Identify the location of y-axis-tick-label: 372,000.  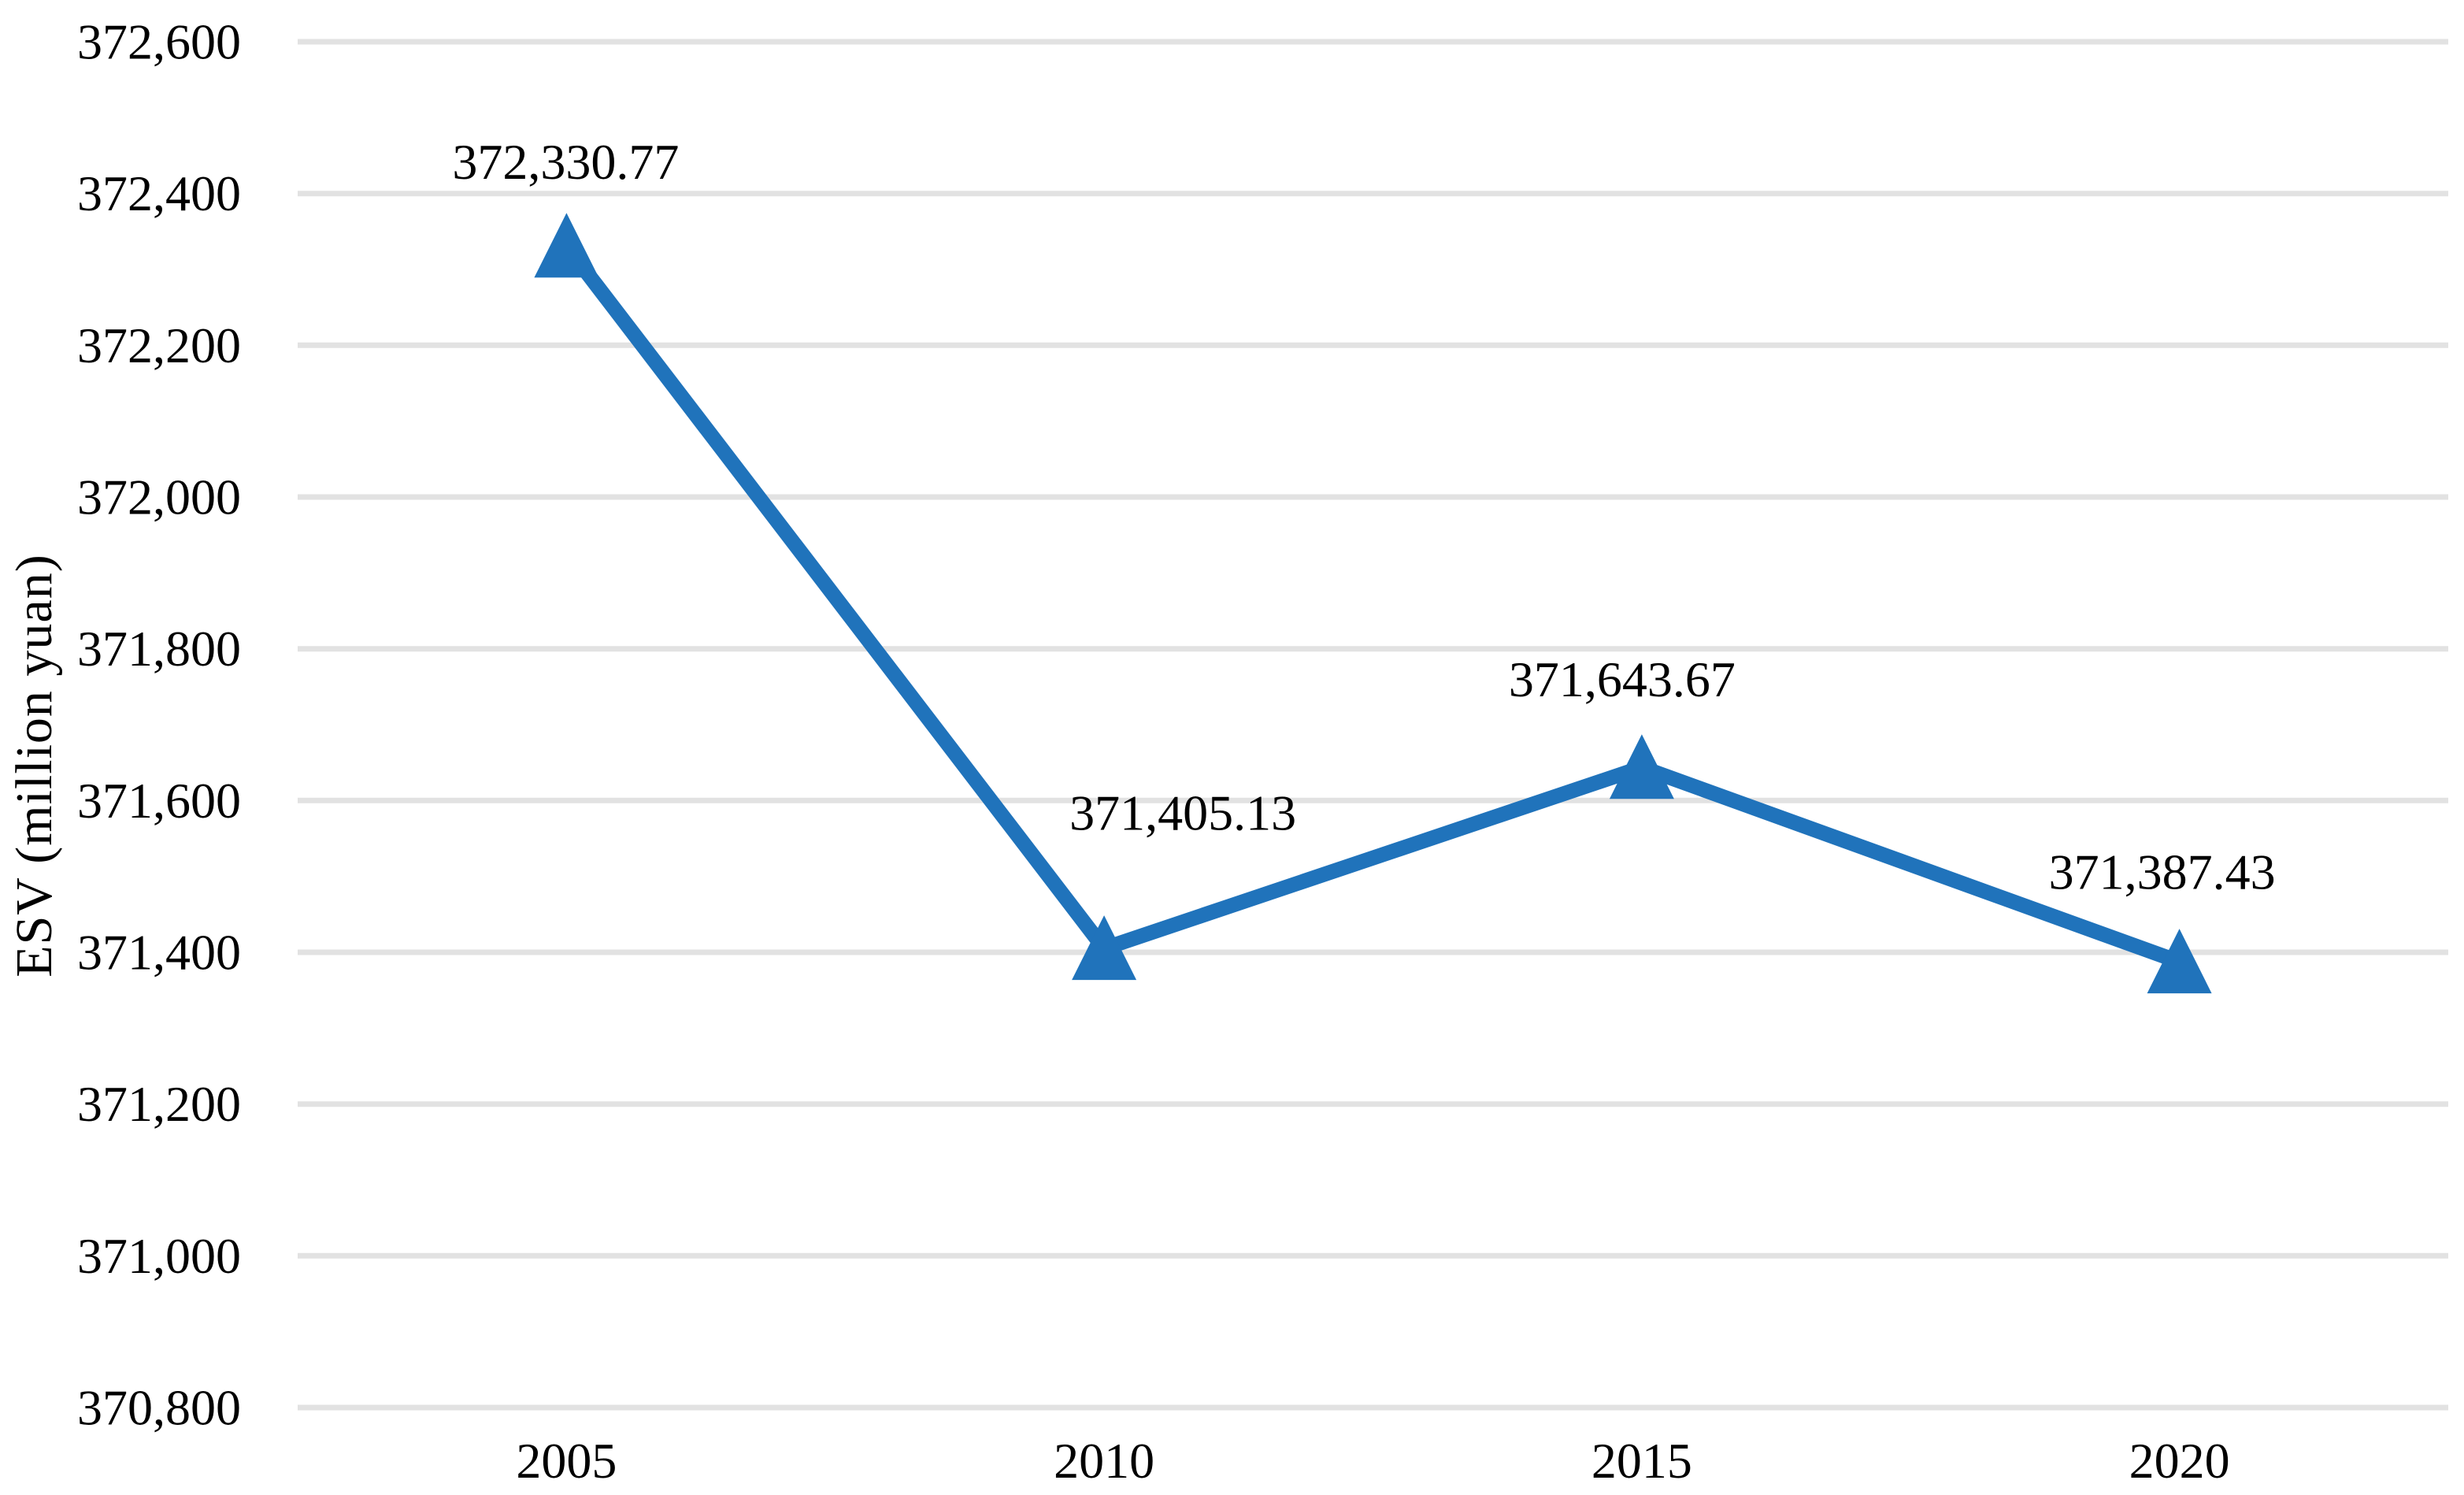
(159, 497).